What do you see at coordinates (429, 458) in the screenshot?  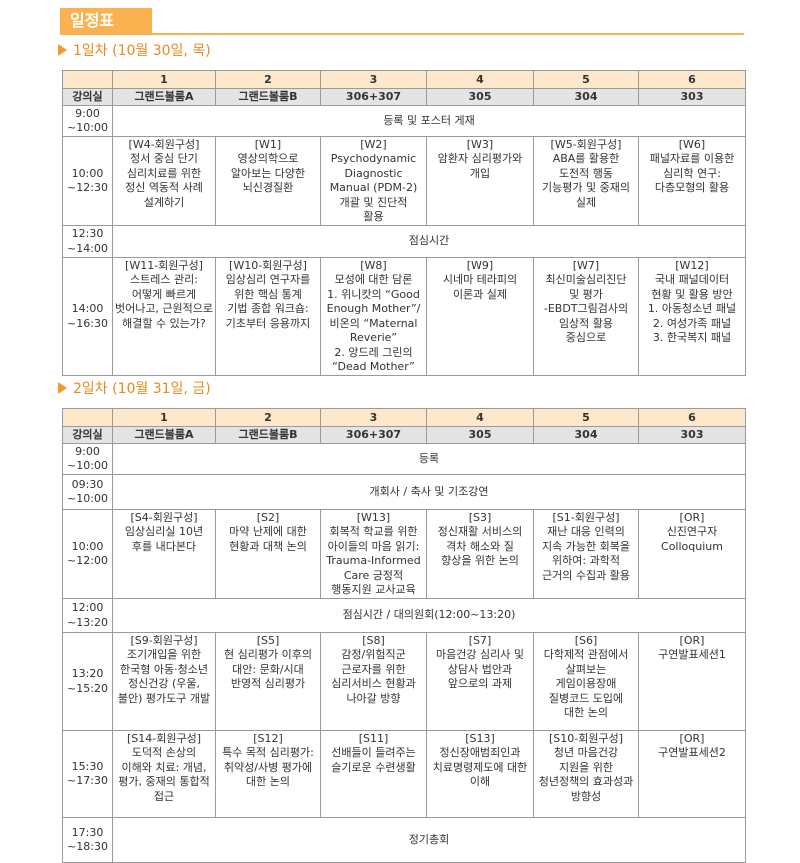 I see `common-event: 등록` at bounding box center [429, 458].